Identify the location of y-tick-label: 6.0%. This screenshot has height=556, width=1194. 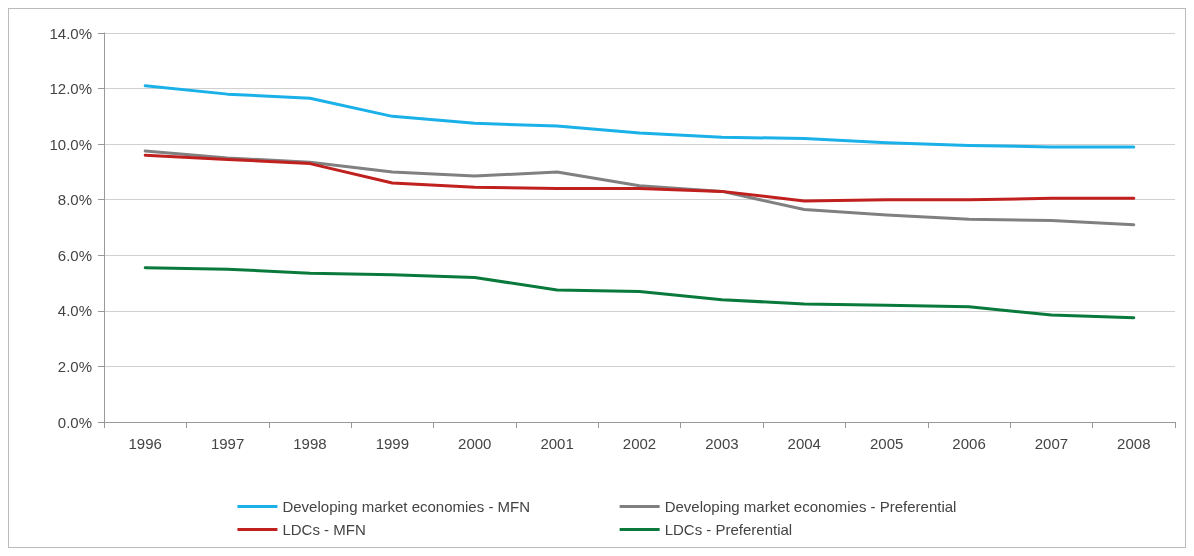
(74, 255).